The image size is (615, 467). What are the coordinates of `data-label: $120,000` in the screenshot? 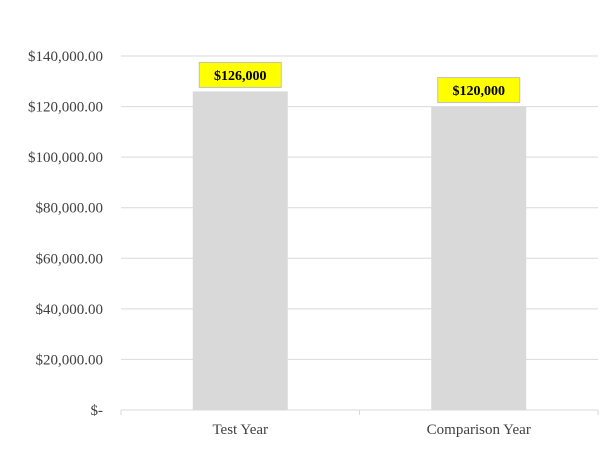 It's located at (479, 91).